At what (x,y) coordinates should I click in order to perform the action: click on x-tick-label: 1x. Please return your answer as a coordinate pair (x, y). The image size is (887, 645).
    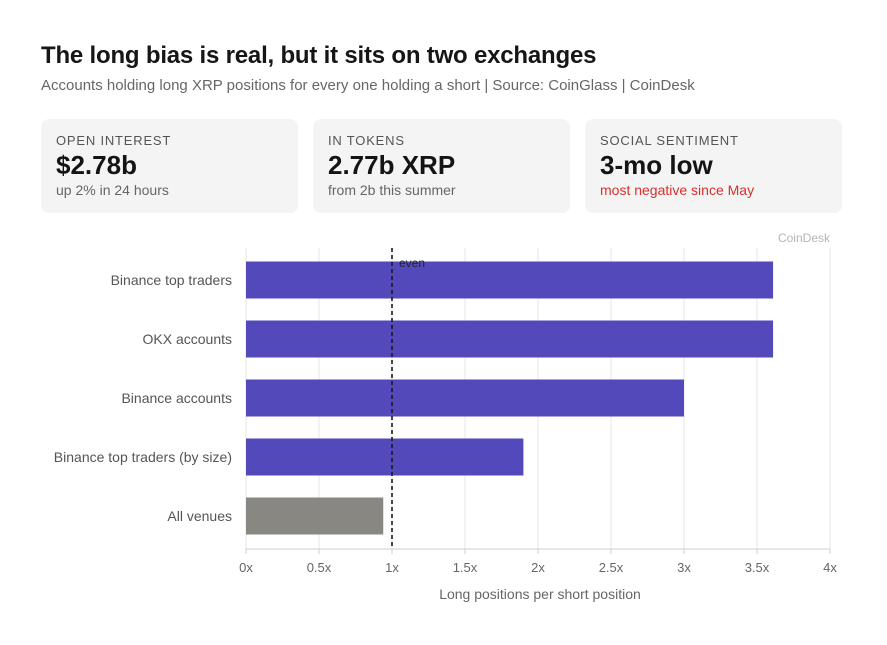
    Looking at the image, I should click on (392, 567).